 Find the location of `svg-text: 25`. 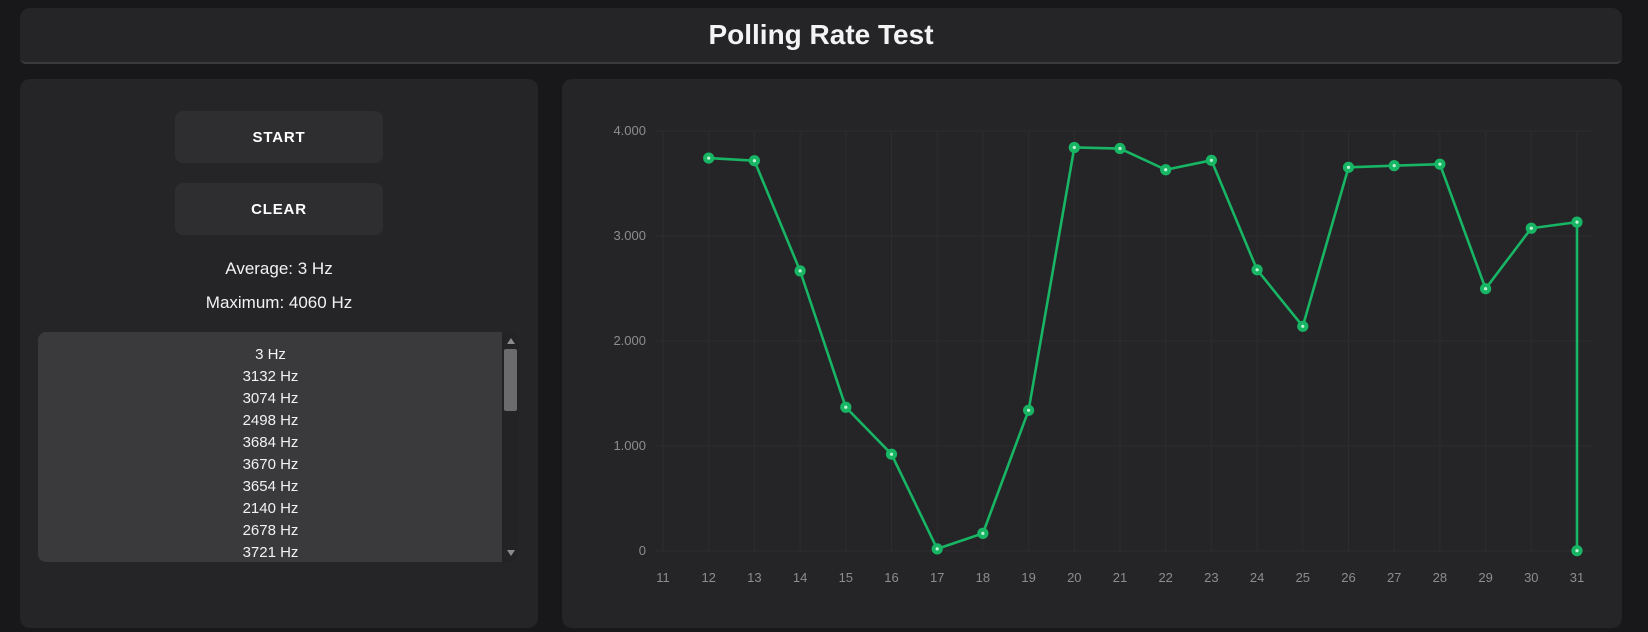

svg-text: 25 is located at coordinates (1303, 577).